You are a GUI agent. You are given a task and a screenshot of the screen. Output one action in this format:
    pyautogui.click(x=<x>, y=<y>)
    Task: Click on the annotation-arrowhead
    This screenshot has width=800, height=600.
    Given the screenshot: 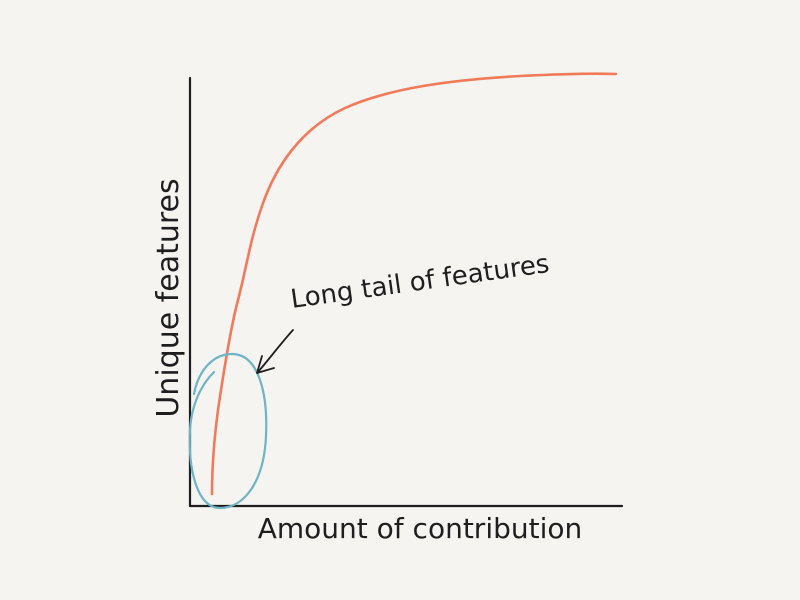 What is the action you would take?
    pyautogui.click(x=265, y=364)
    